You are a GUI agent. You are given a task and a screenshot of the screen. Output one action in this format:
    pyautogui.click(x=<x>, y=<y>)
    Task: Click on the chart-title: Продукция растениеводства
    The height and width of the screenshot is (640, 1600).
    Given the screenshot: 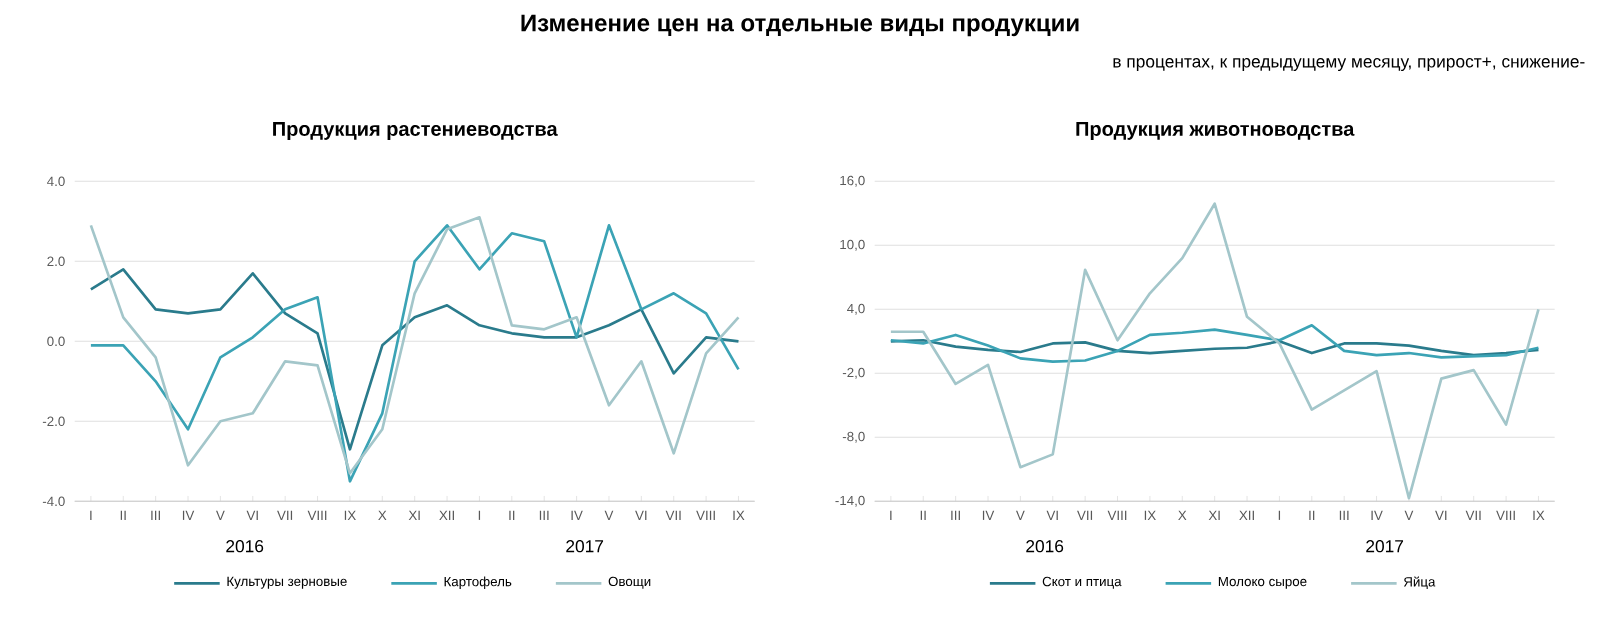 What is the action you would take?
    pyautogui.click(x=415, y=131)
    